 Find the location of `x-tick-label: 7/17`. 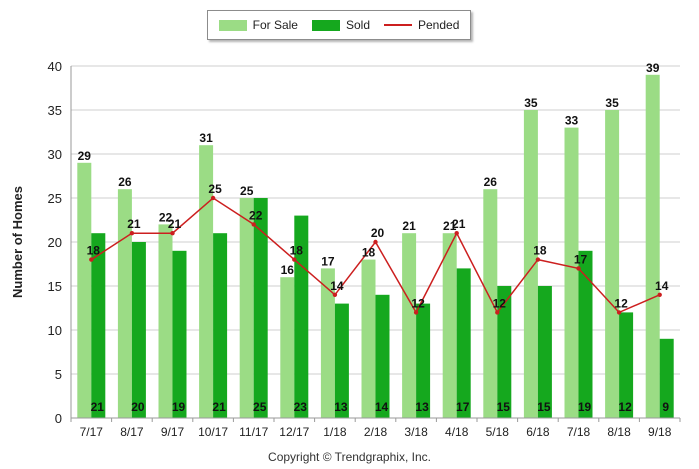

x-tick-label: 7/17 is located at coordinates (92, 432).